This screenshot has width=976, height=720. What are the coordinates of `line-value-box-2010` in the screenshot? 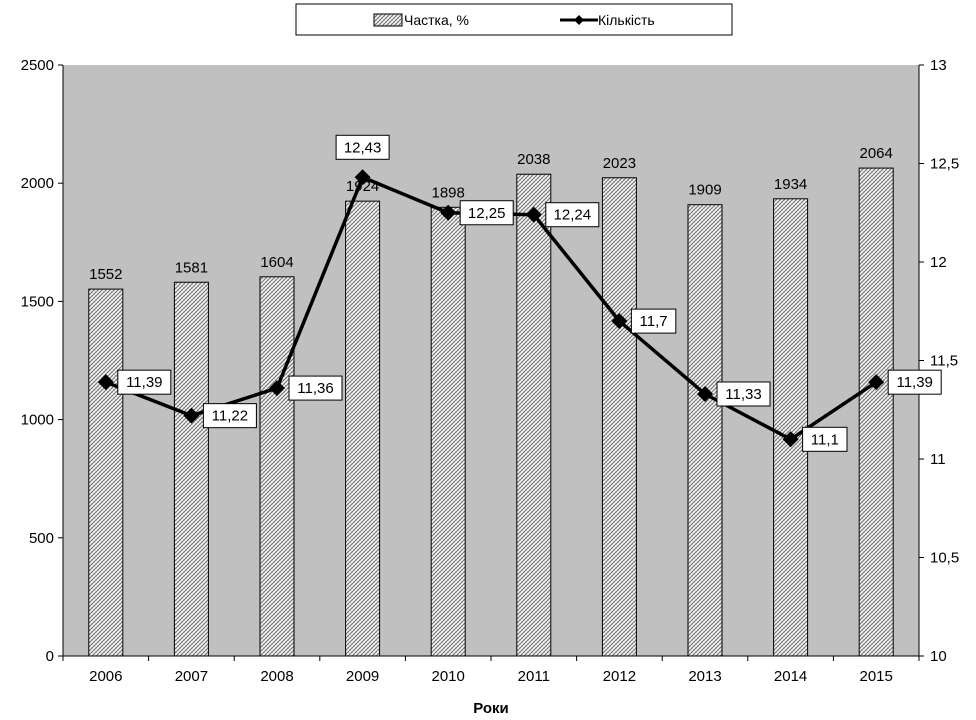 It's located at (486, 213).